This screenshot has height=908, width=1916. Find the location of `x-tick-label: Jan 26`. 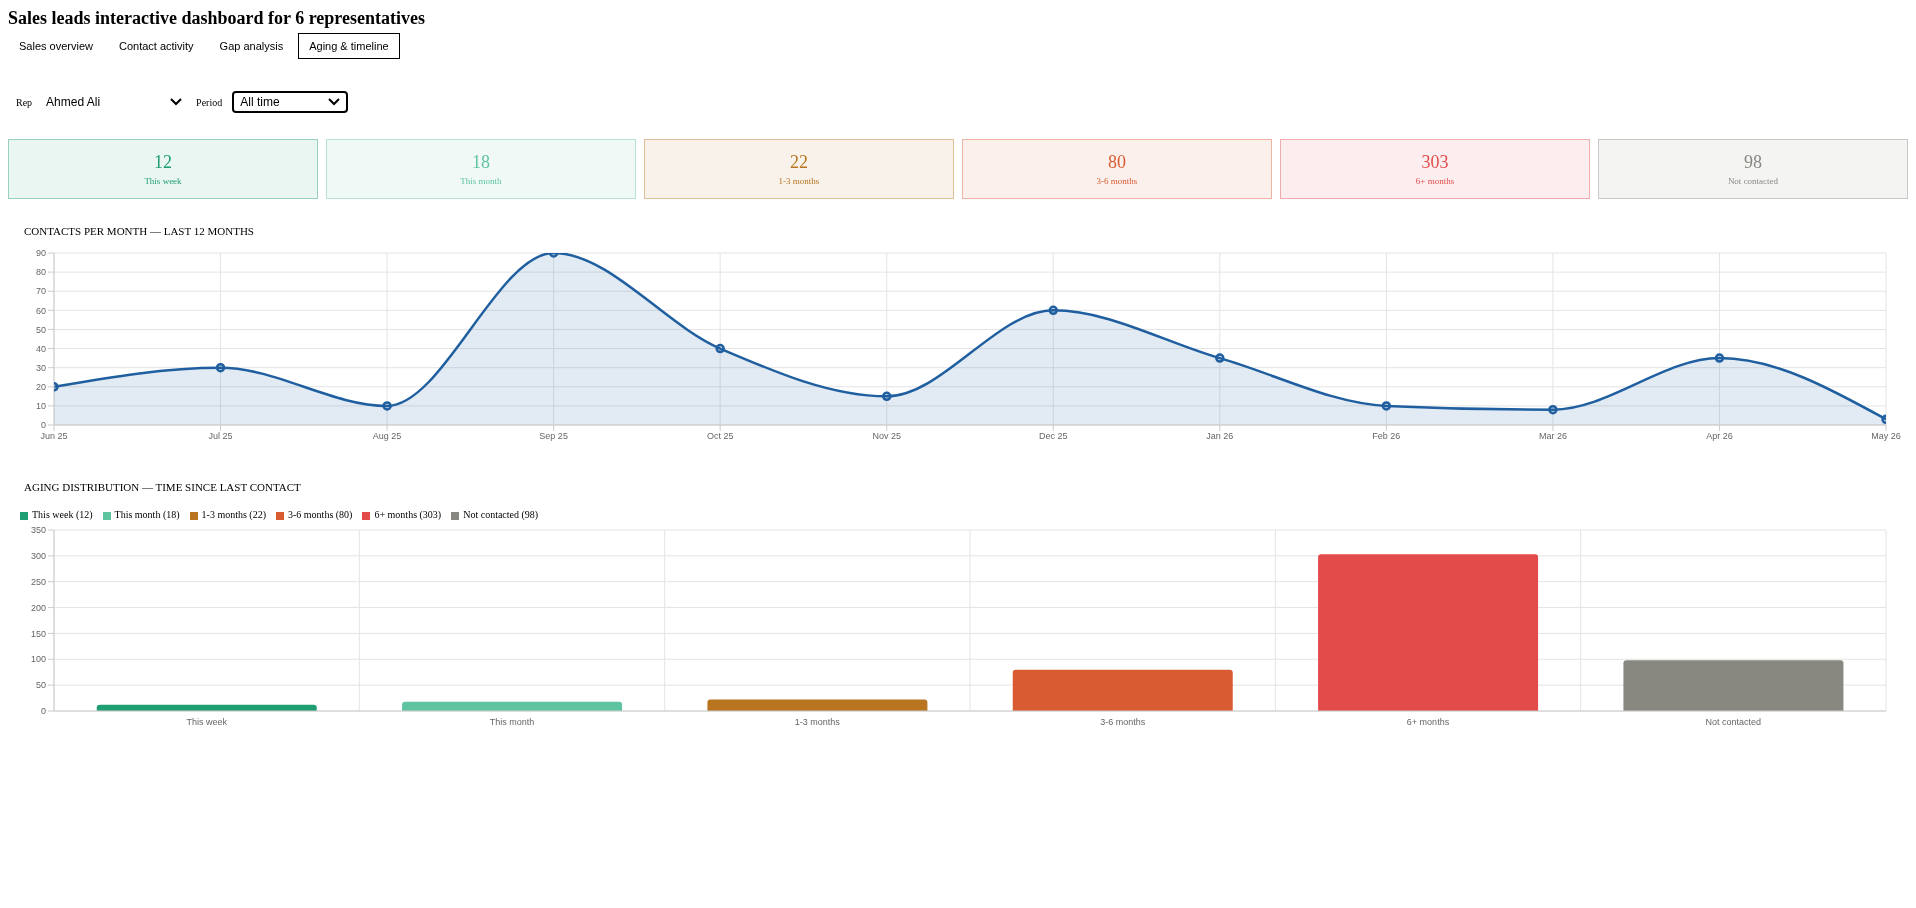

x-tick-label: Jan 26 is located at coordinates (1220, 436).